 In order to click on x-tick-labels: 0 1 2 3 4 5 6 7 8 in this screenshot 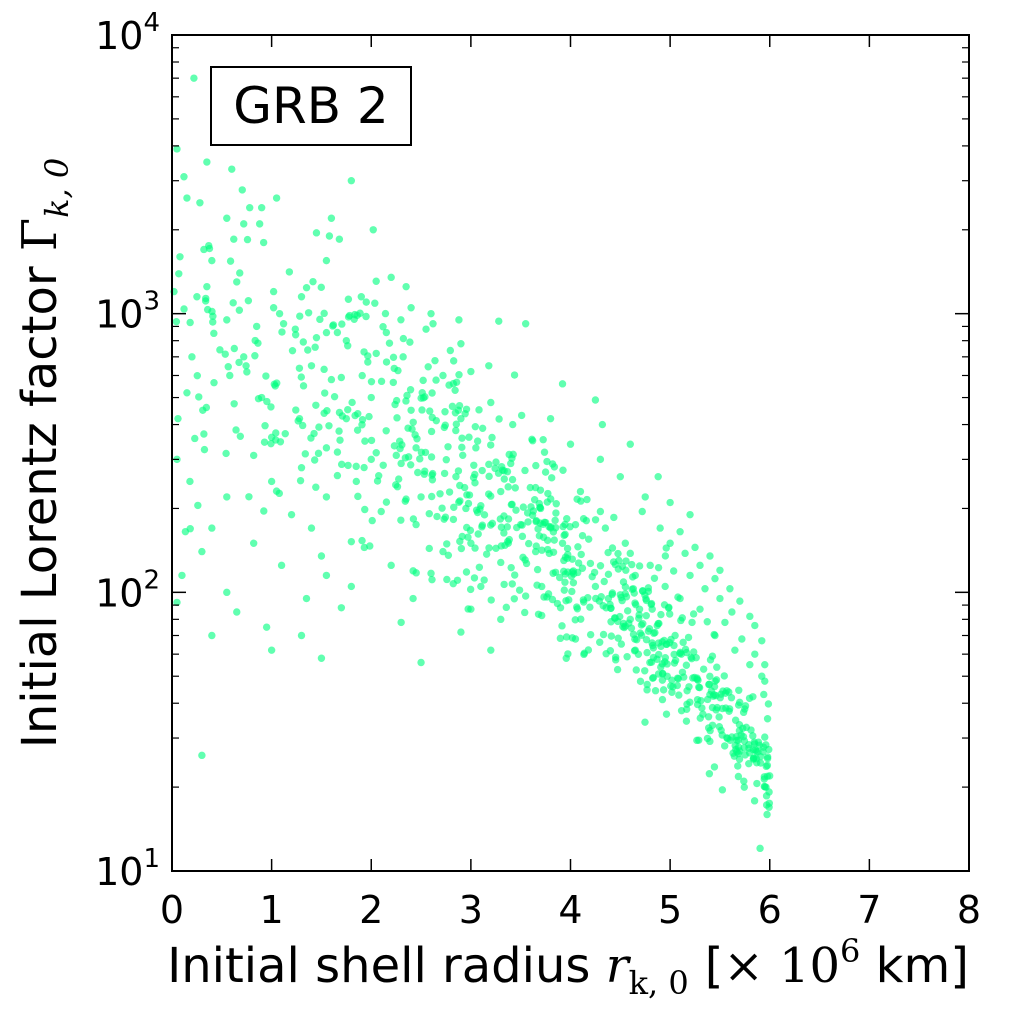, I will do `click(570, 910)`.